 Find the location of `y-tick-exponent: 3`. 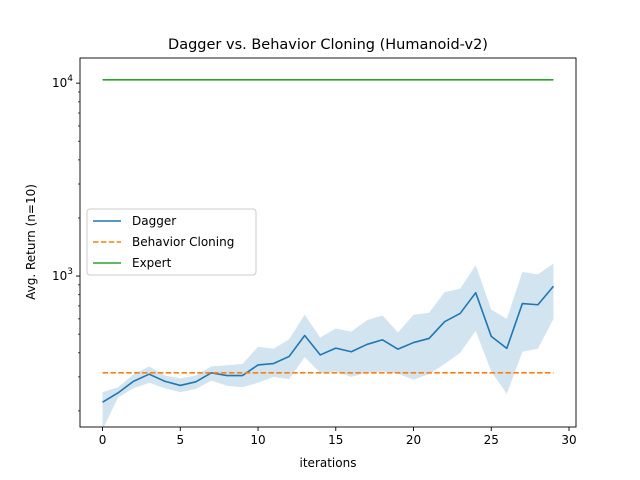

y-tick-exponent: 3 is located at coordinates (70, 272).